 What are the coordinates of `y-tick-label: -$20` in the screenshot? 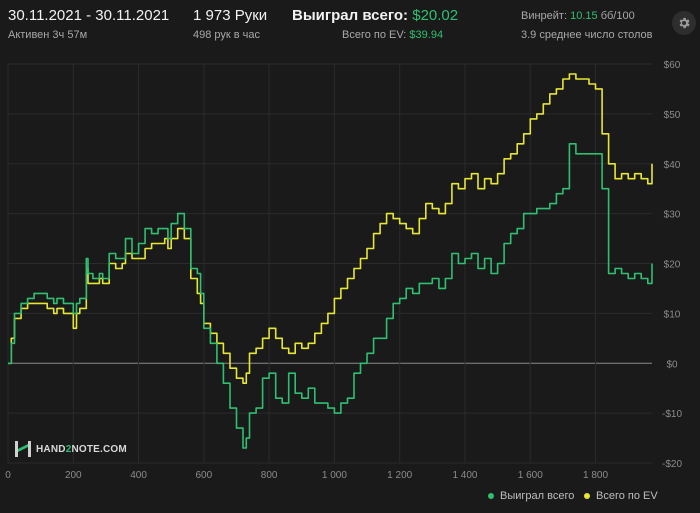 It's located at (672, 464).